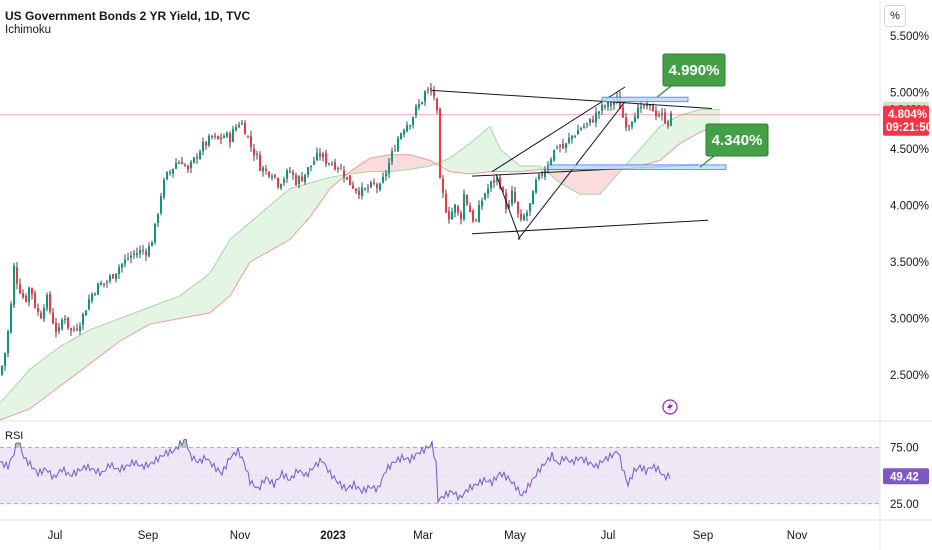 This screenshot has width=932, height=550. Describe the element at coordinates (670, 407) in the screenshot. I see `lightning-icon` at that location.